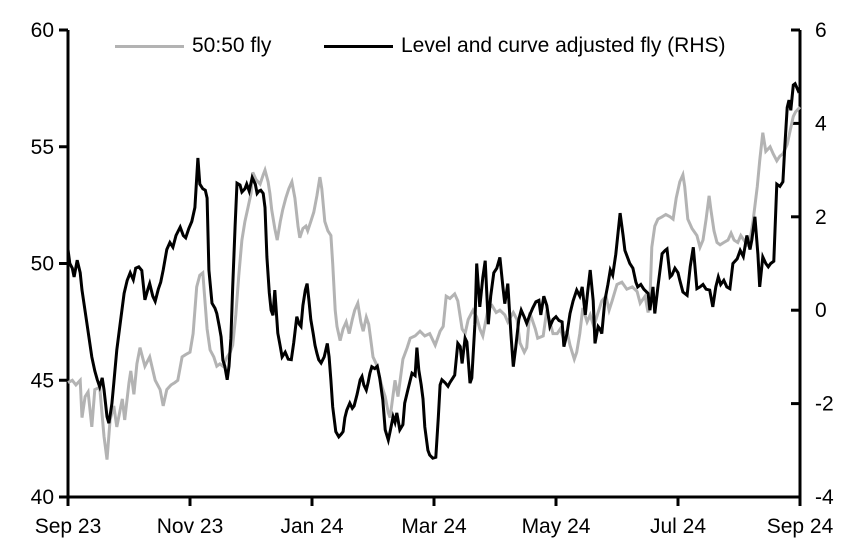 The width and height of the screenshot is (852, 551). Describe the element at coordinates (42, 264) in the screenshot. I see `y-axis-left-tick-label: 50` at that location.